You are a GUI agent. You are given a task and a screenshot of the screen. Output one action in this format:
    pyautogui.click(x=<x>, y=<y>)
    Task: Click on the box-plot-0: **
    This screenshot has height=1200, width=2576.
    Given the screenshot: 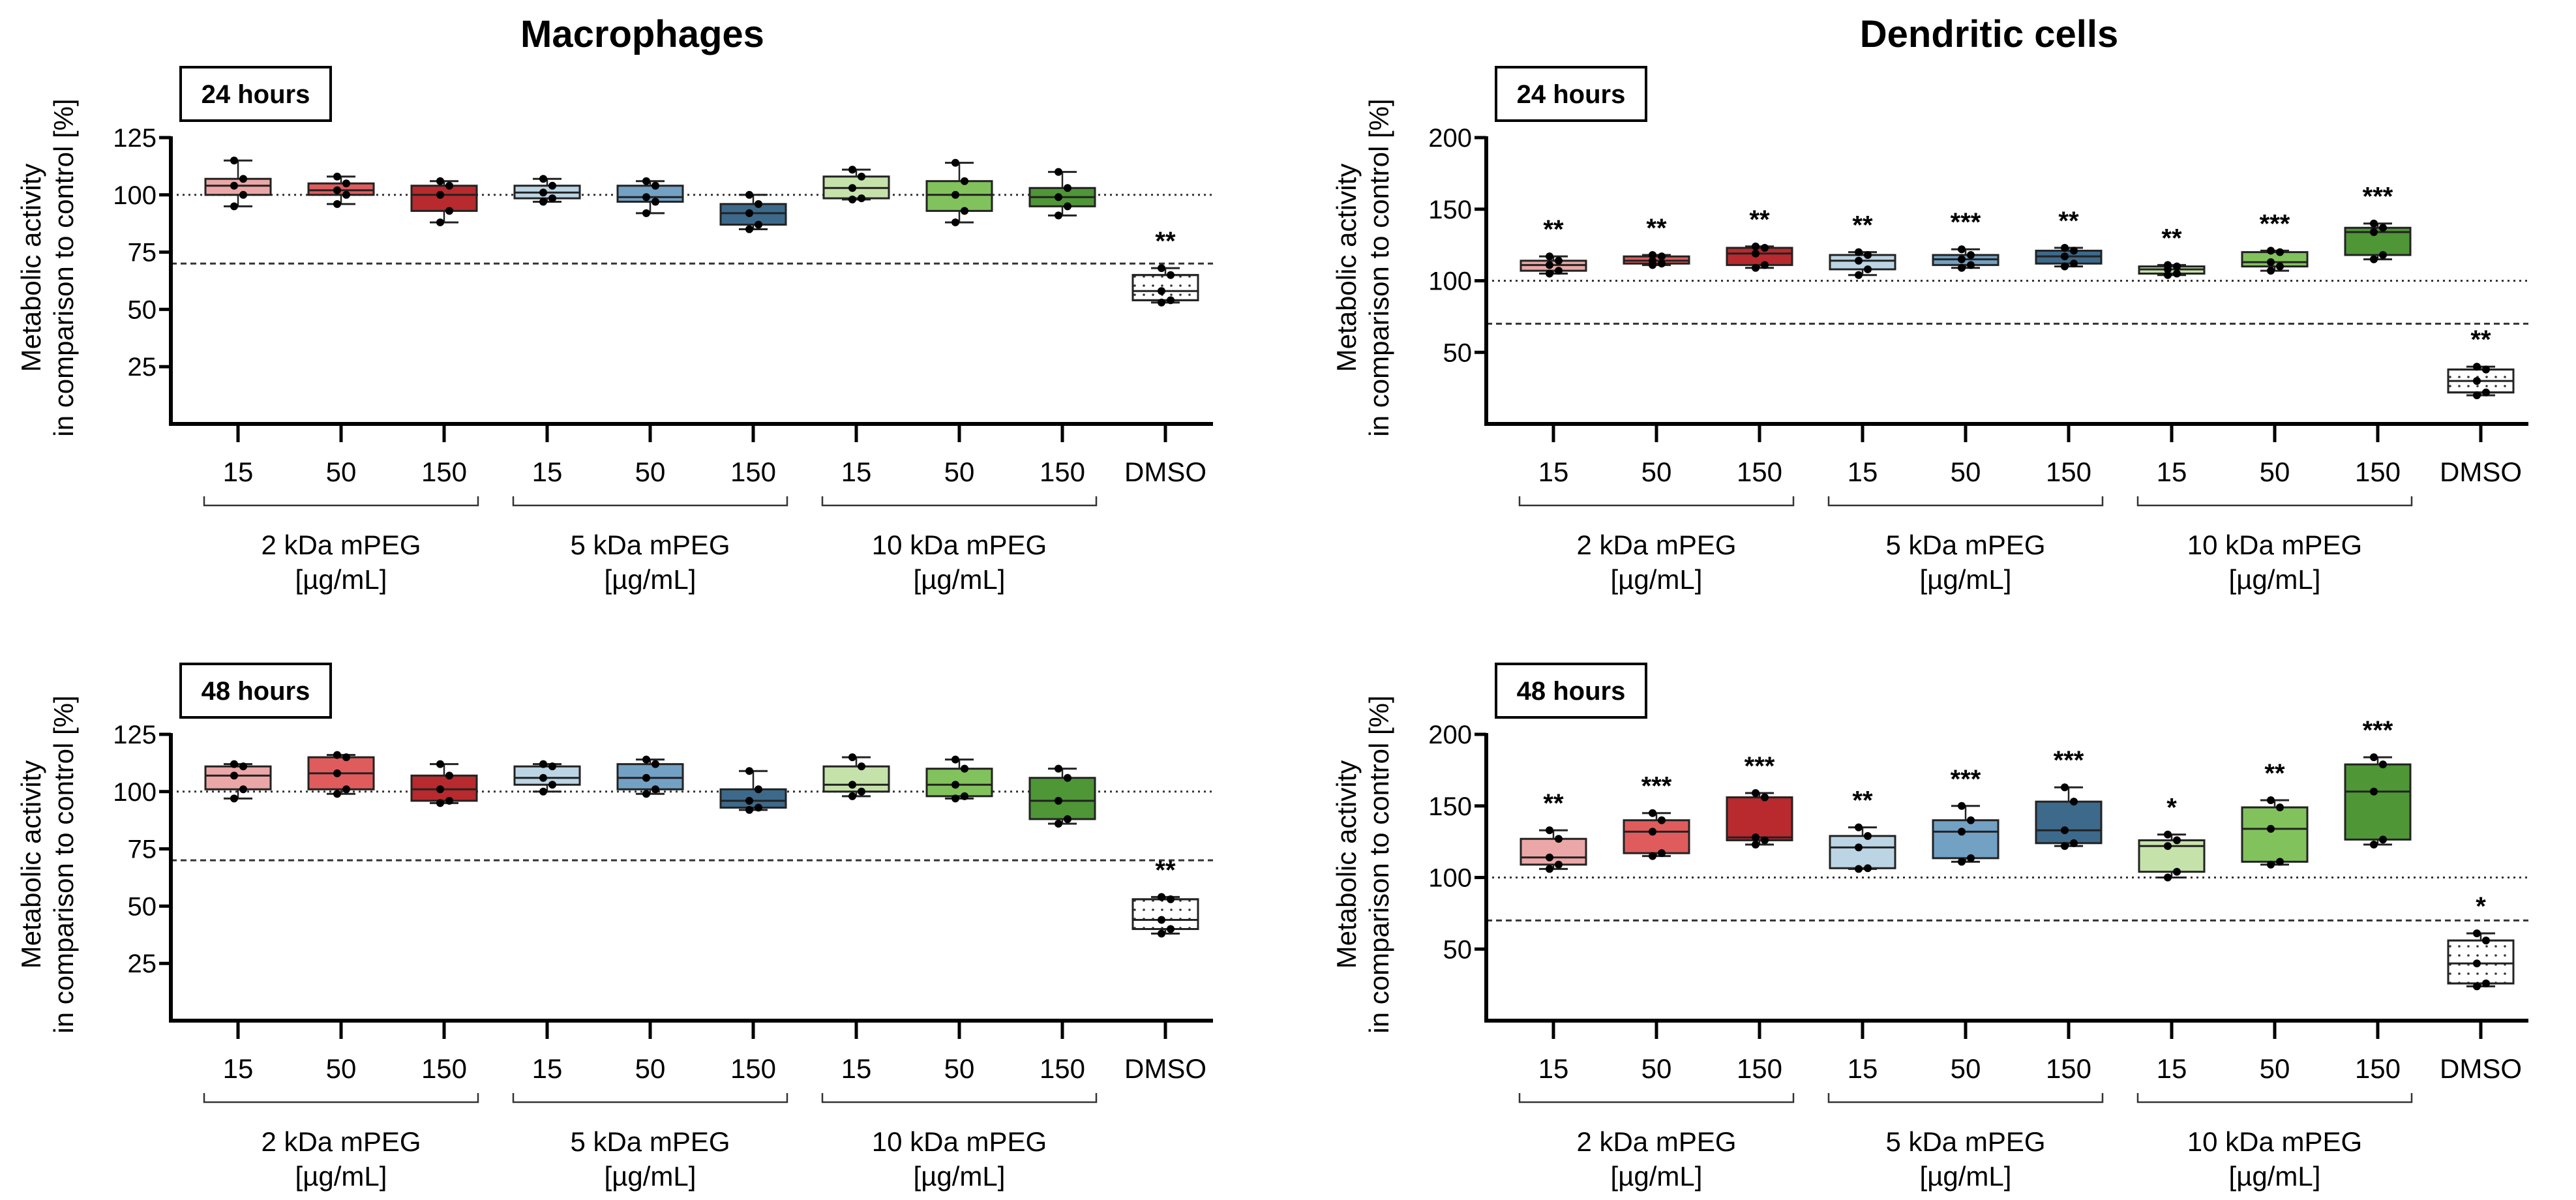 What is the action you would take?
    pyautogui.click(x=1553, y=831)
    